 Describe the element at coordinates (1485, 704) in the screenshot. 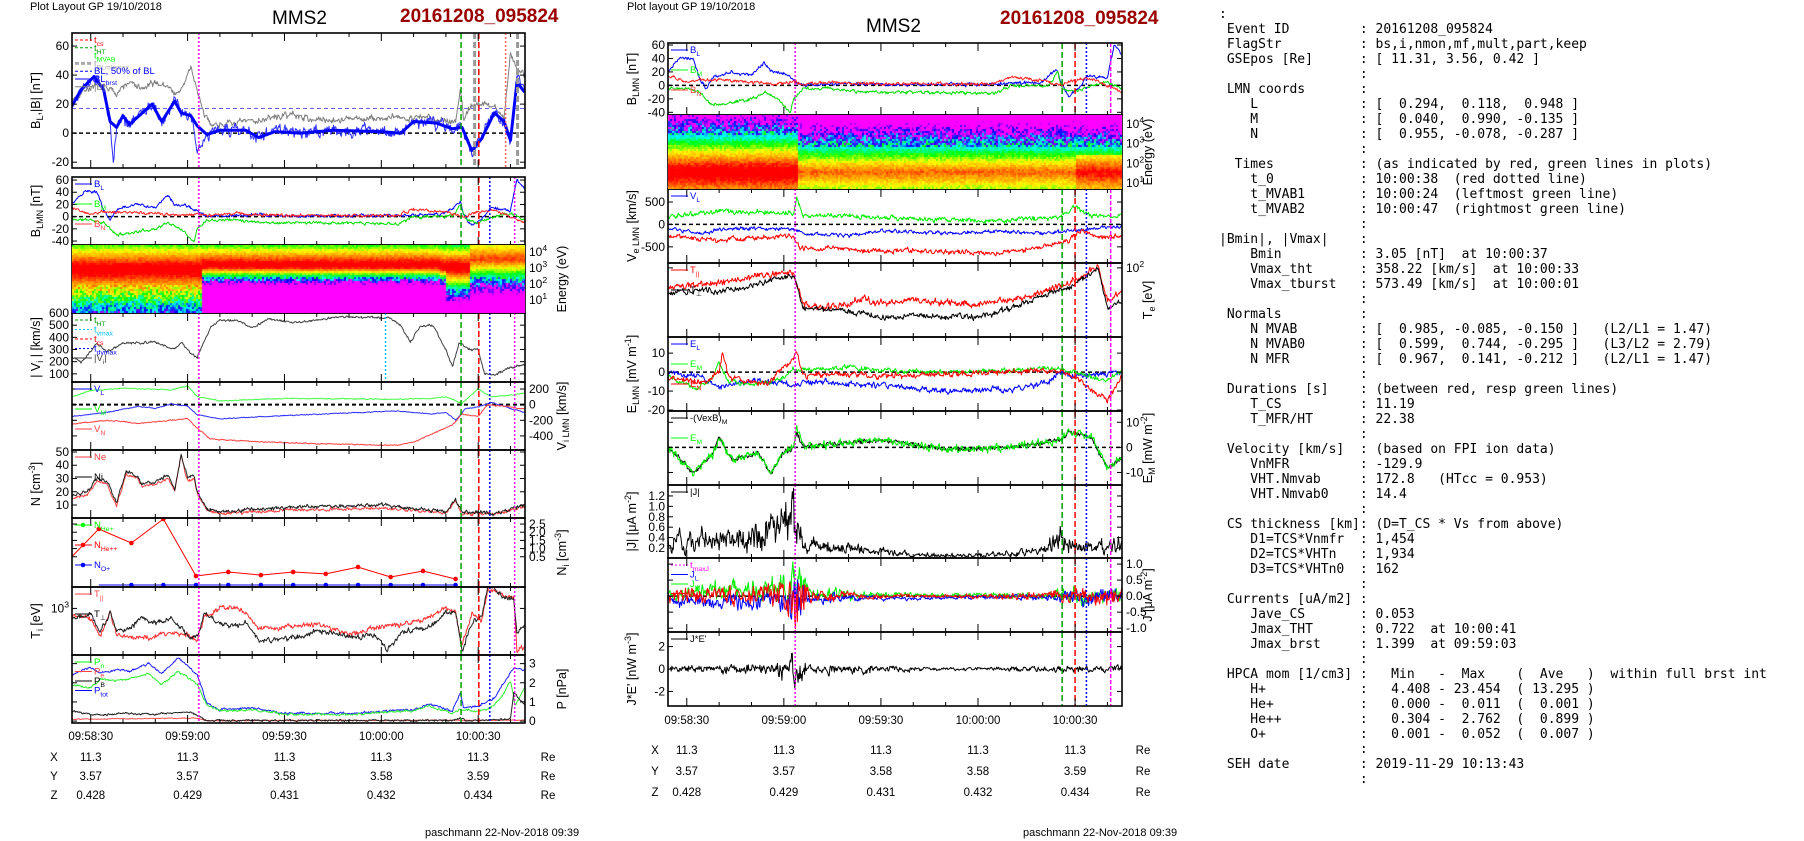

I see `summary-value: 0.000 - 0.011 ( 0.001 )` at that location.